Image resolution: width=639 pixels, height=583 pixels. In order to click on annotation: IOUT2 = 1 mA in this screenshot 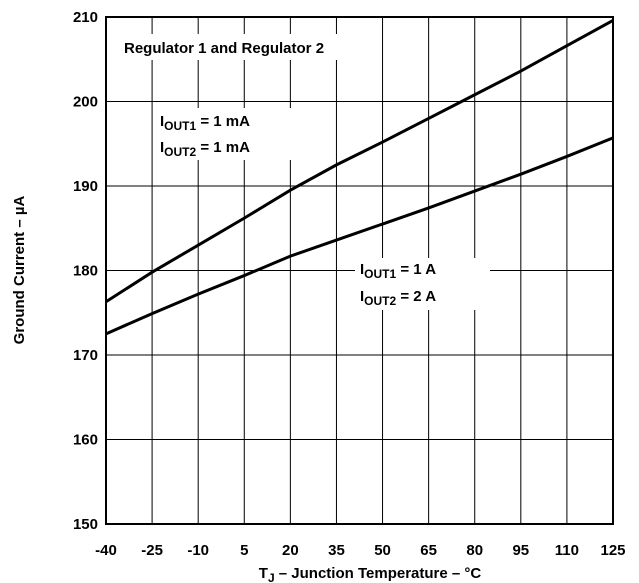, I will do `click(205, 149)`.